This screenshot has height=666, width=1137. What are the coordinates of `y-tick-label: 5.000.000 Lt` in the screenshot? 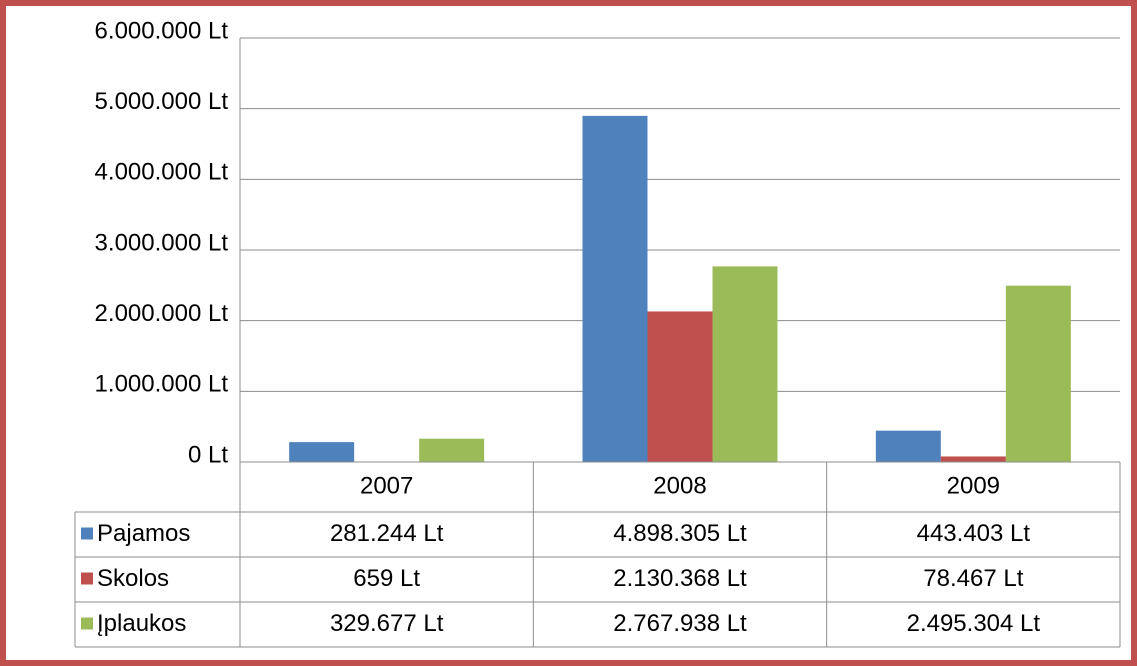 It's located at (162, 101).